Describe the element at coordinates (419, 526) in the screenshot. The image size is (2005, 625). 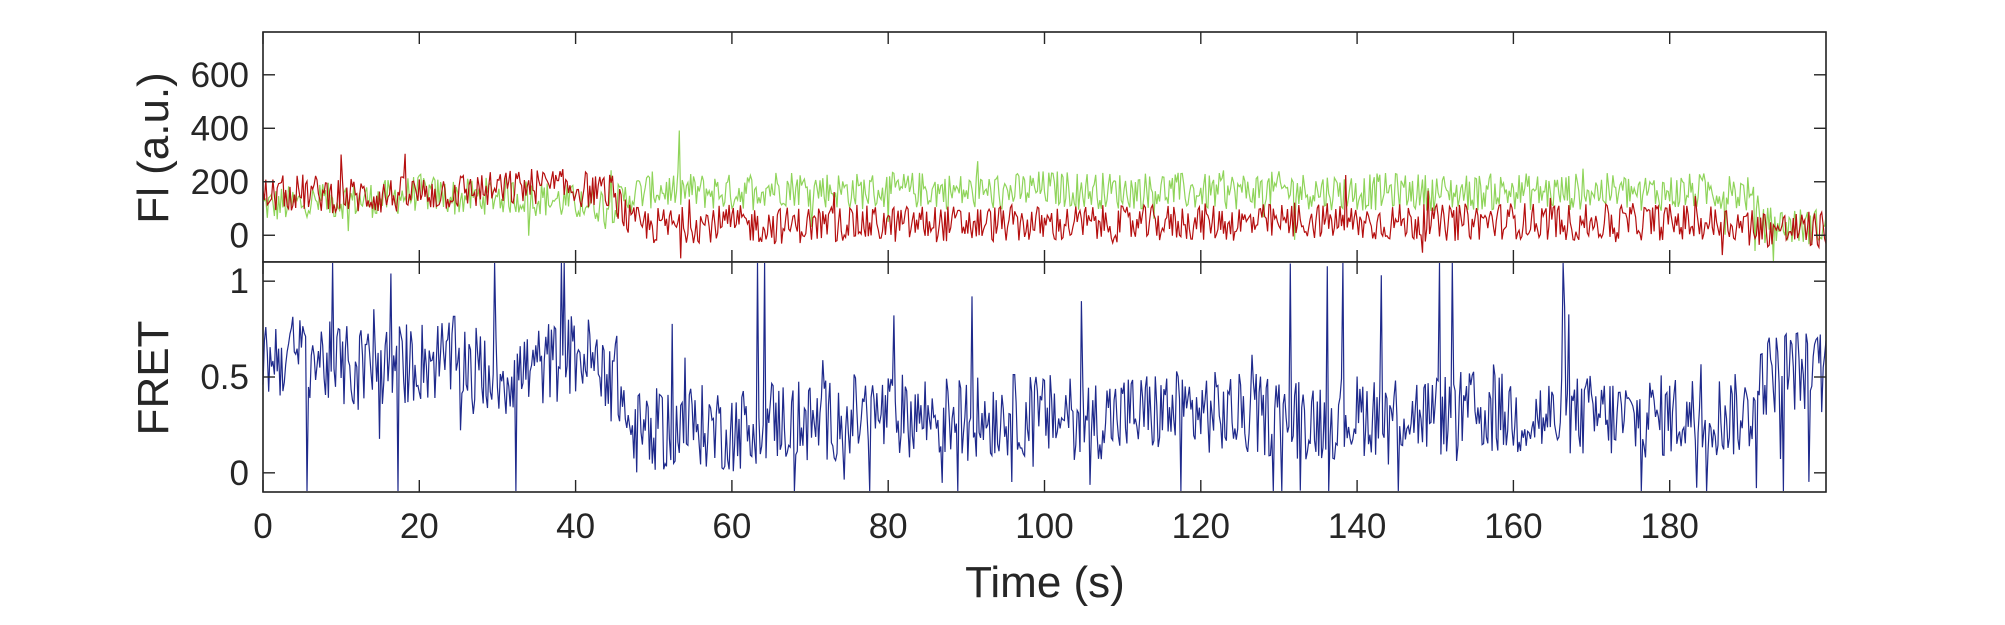
I see `x-tick-label: 20` at that location.